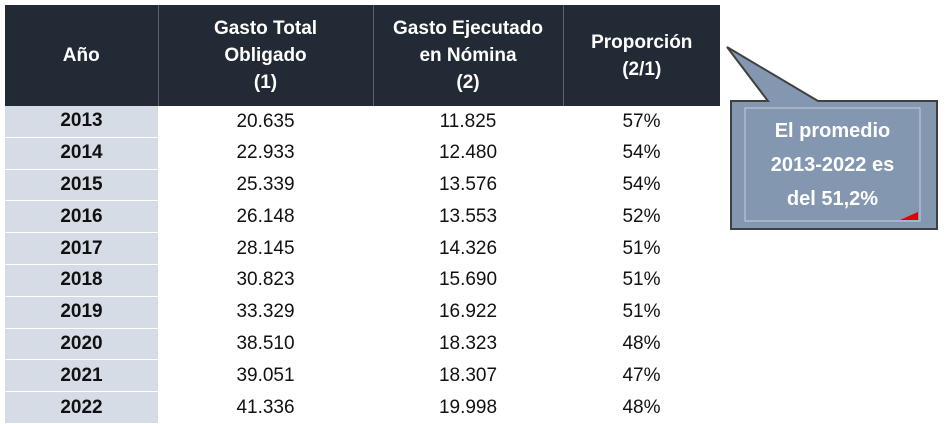 This screenshot has width=945, height=424. Describe the element at coordinates (832, 130) in the screenshot. I see `callout-line: El promedio` at that location.